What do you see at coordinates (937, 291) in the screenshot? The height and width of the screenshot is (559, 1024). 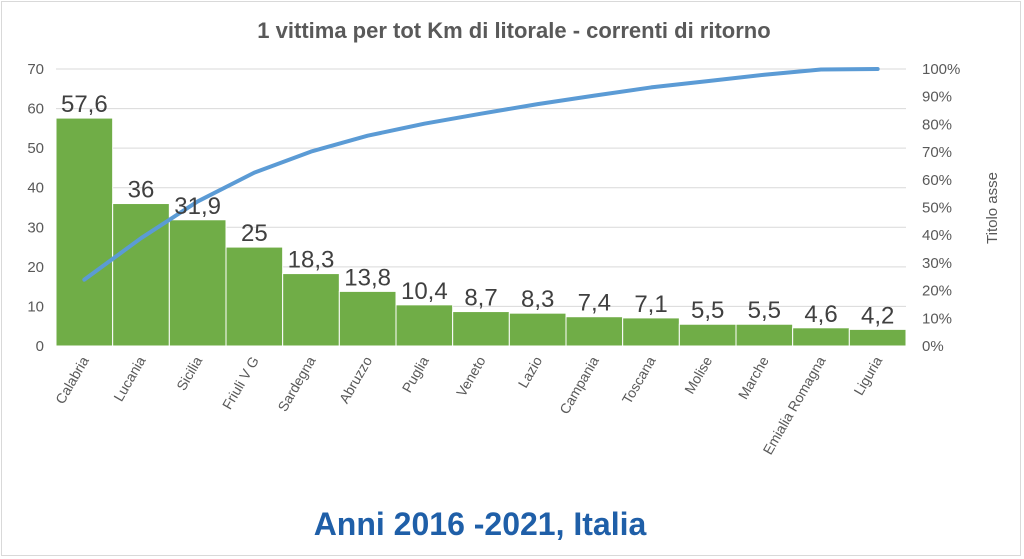 I see `y2-tick-label: 20%` at bounding box center [937, 291].